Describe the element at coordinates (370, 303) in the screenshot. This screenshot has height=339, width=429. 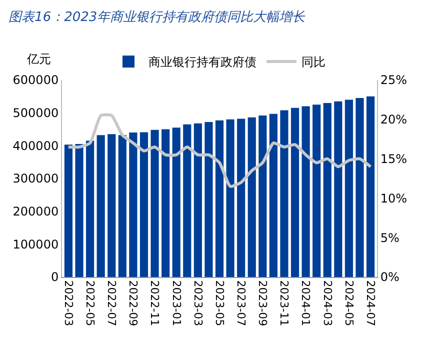
I see `x-tick-label: 2024-07` at that location.